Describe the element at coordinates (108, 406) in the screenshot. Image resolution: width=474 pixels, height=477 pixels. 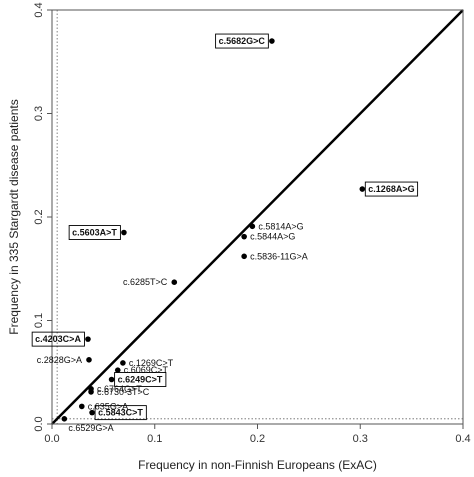
I see `point-label: c.635G>A` at that location.